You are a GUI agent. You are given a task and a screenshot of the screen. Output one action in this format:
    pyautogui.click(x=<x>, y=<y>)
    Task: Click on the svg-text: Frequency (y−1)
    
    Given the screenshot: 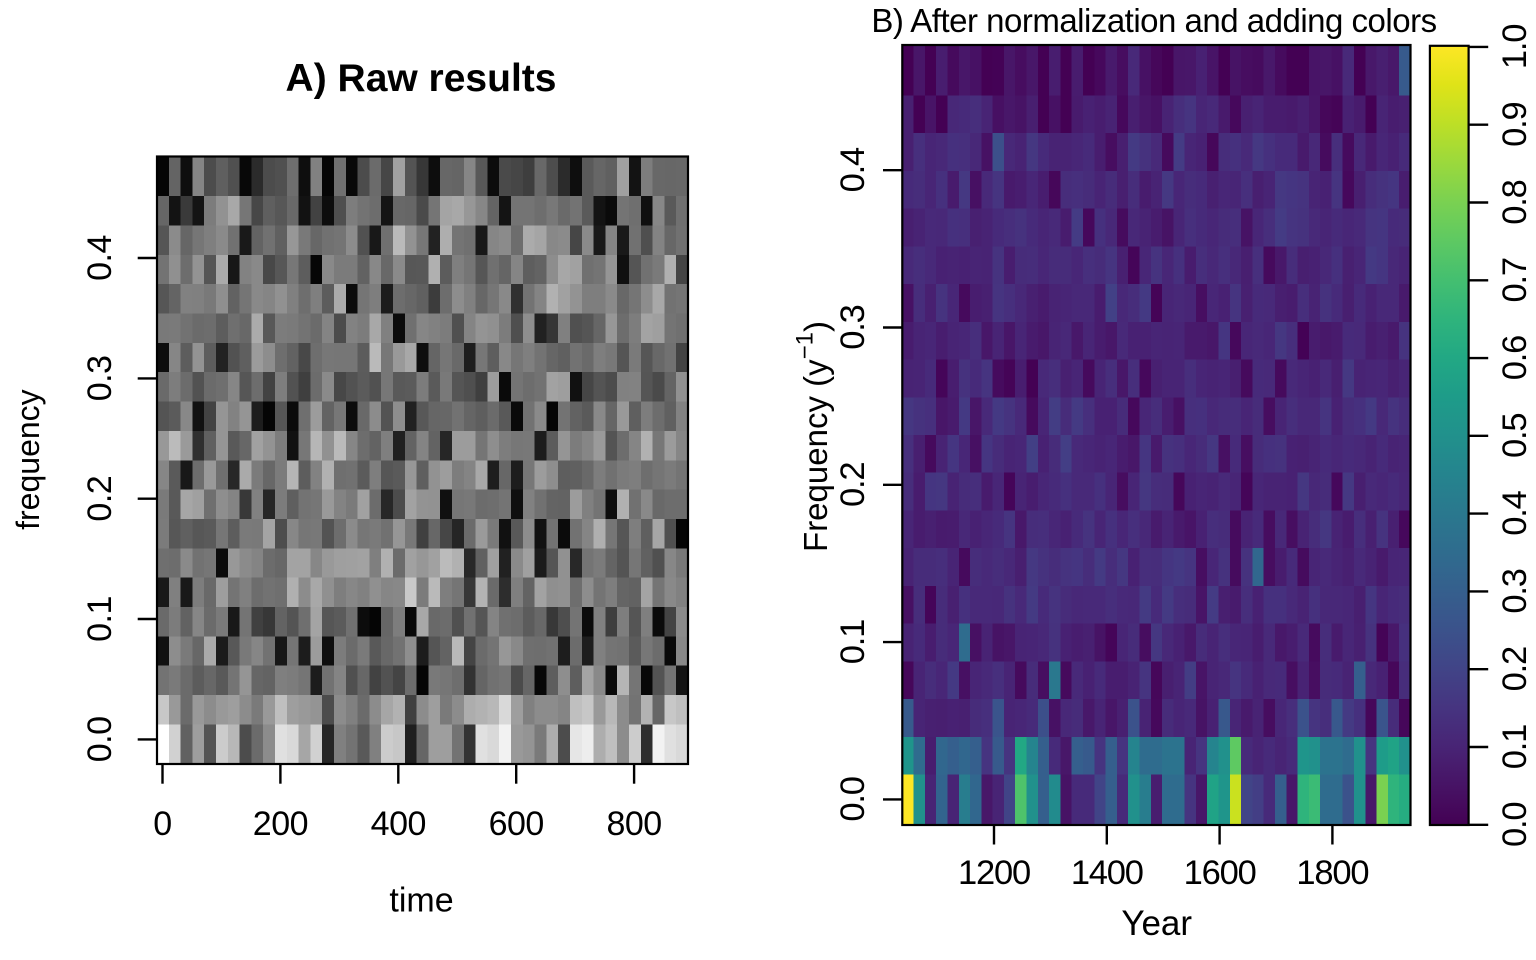 What is the action you would take?
    pyautogui.click(x=812, y=436)
    